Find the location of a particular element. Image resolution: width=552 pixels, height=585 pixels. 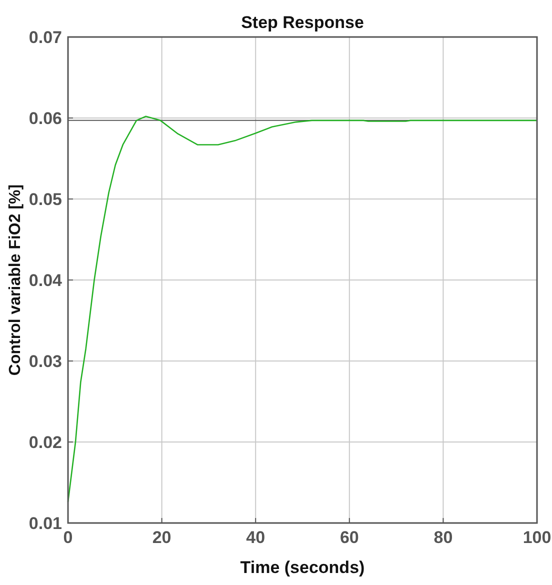

x-axis-title: Time (seconds) is located at coordinates (302, 567).